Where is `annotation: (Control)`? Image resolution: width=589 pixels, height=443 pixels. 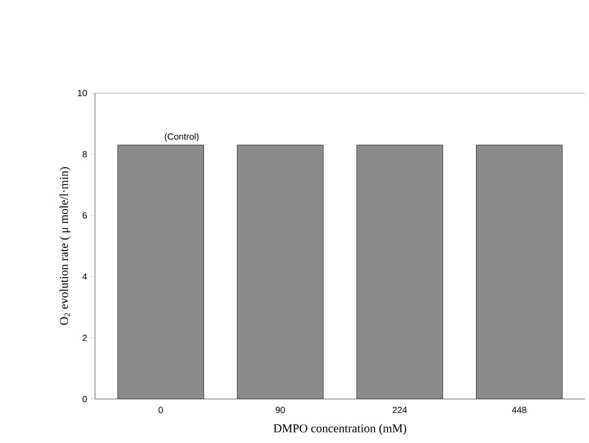 annotation: (Control) is located at coordinates (181, 137).